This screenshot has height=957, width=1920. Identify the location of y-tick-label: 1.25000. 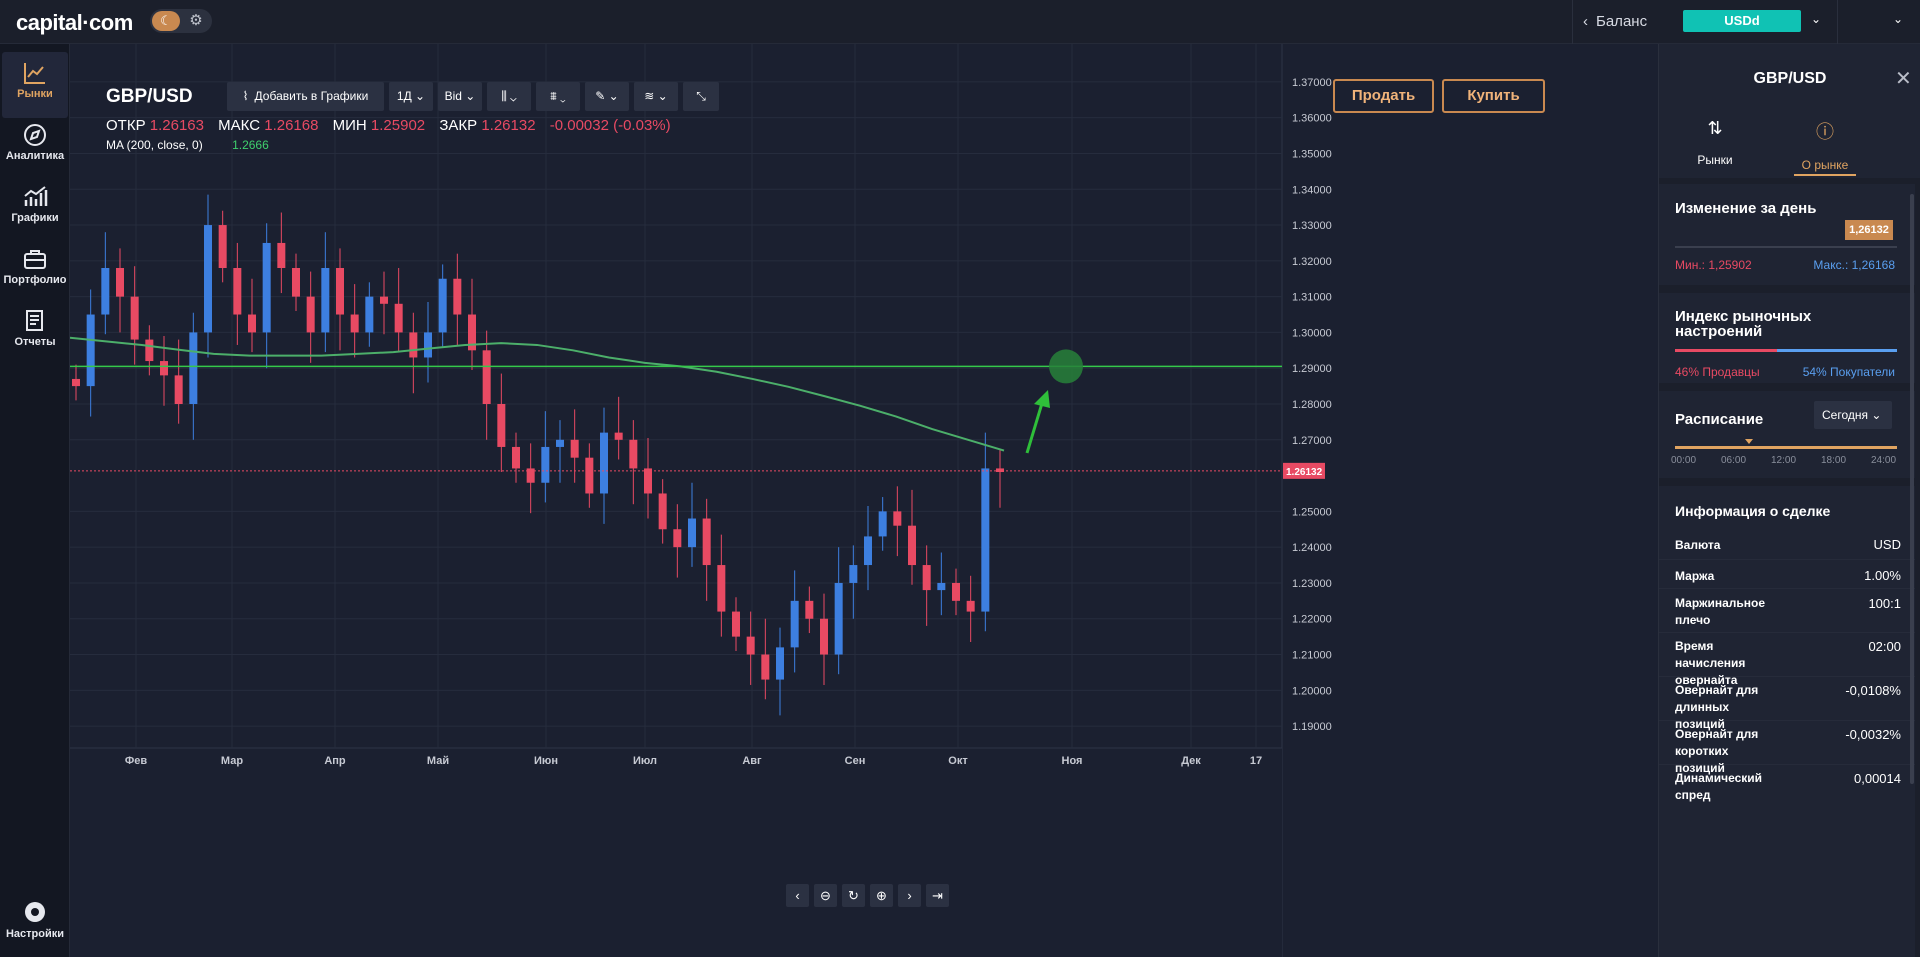
(1312, 512).